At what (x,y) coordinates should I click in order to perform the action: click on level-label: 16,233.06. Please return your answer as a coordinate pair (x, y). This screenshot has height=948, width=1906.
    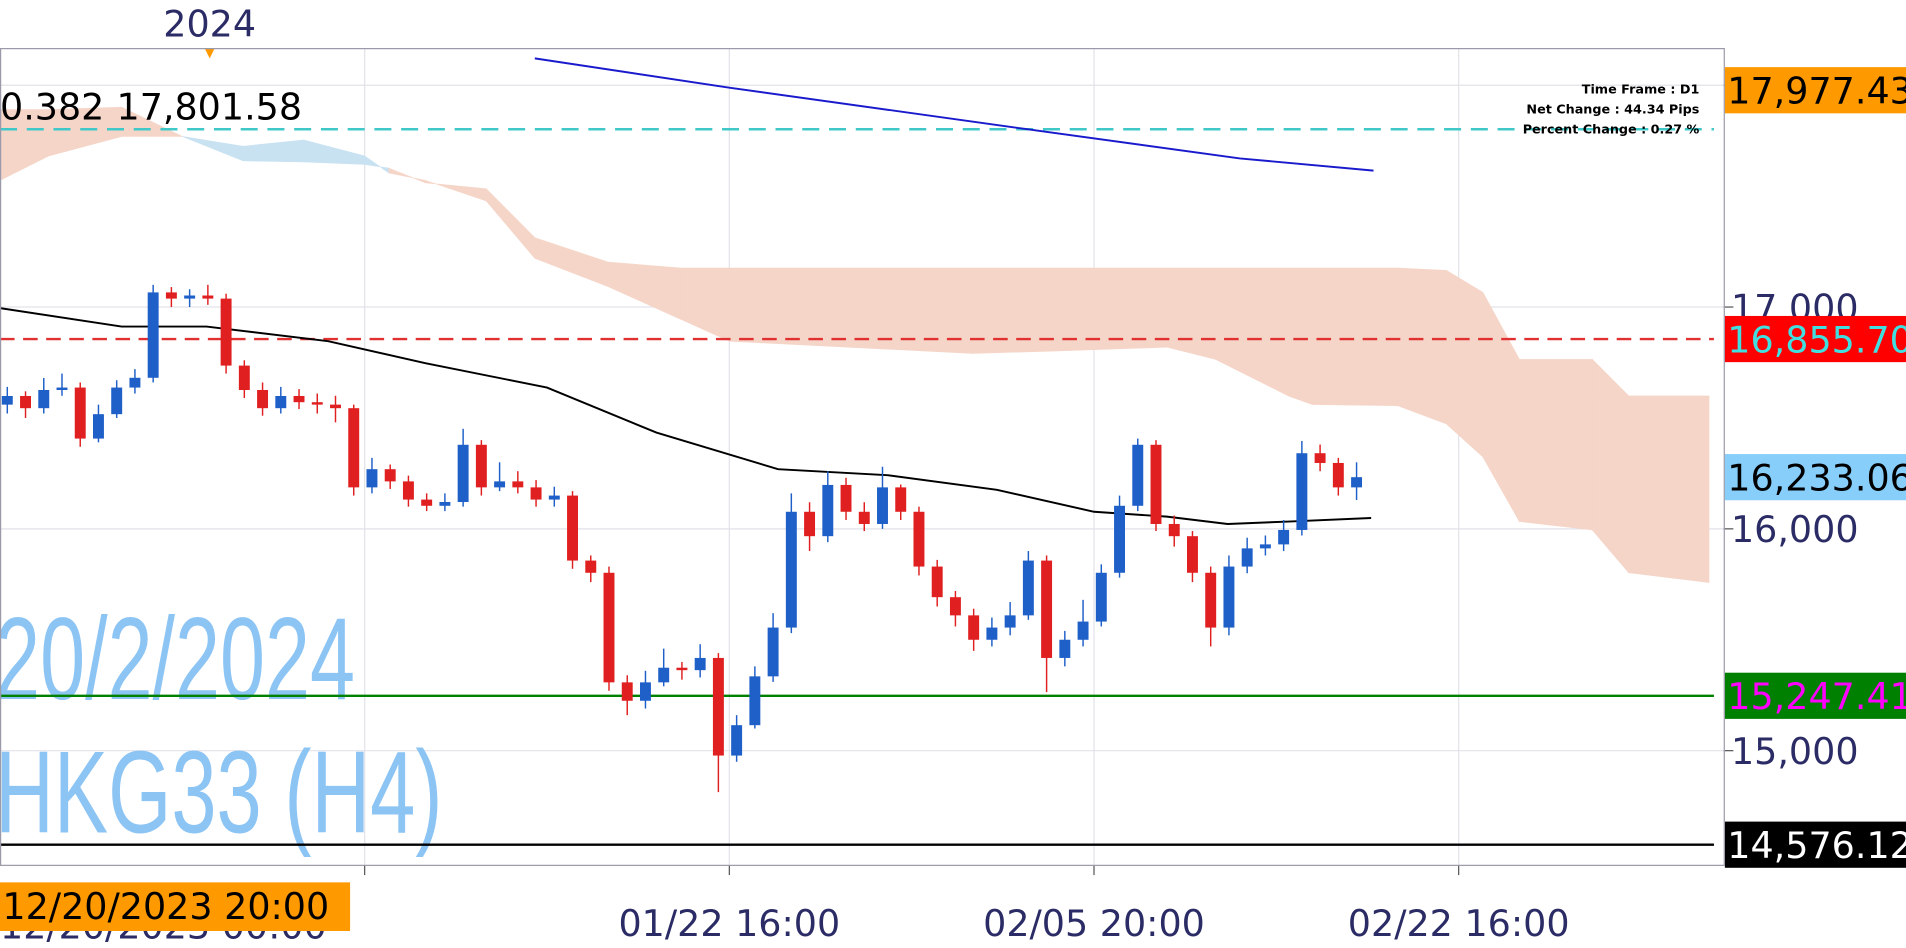
    Looking at the image, I should click on (1816, 478).